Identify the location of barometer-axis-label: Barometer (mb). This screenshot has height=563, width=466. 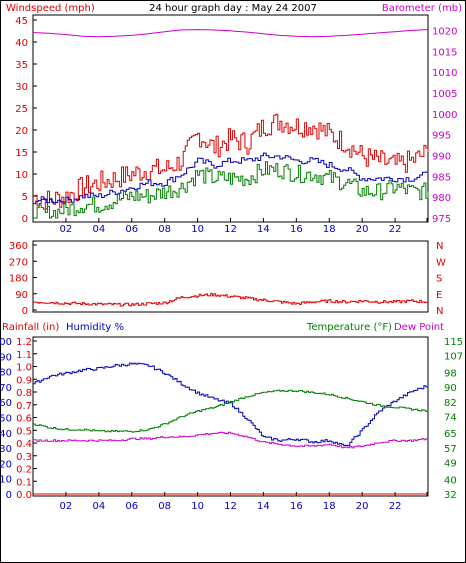
(422, 8).